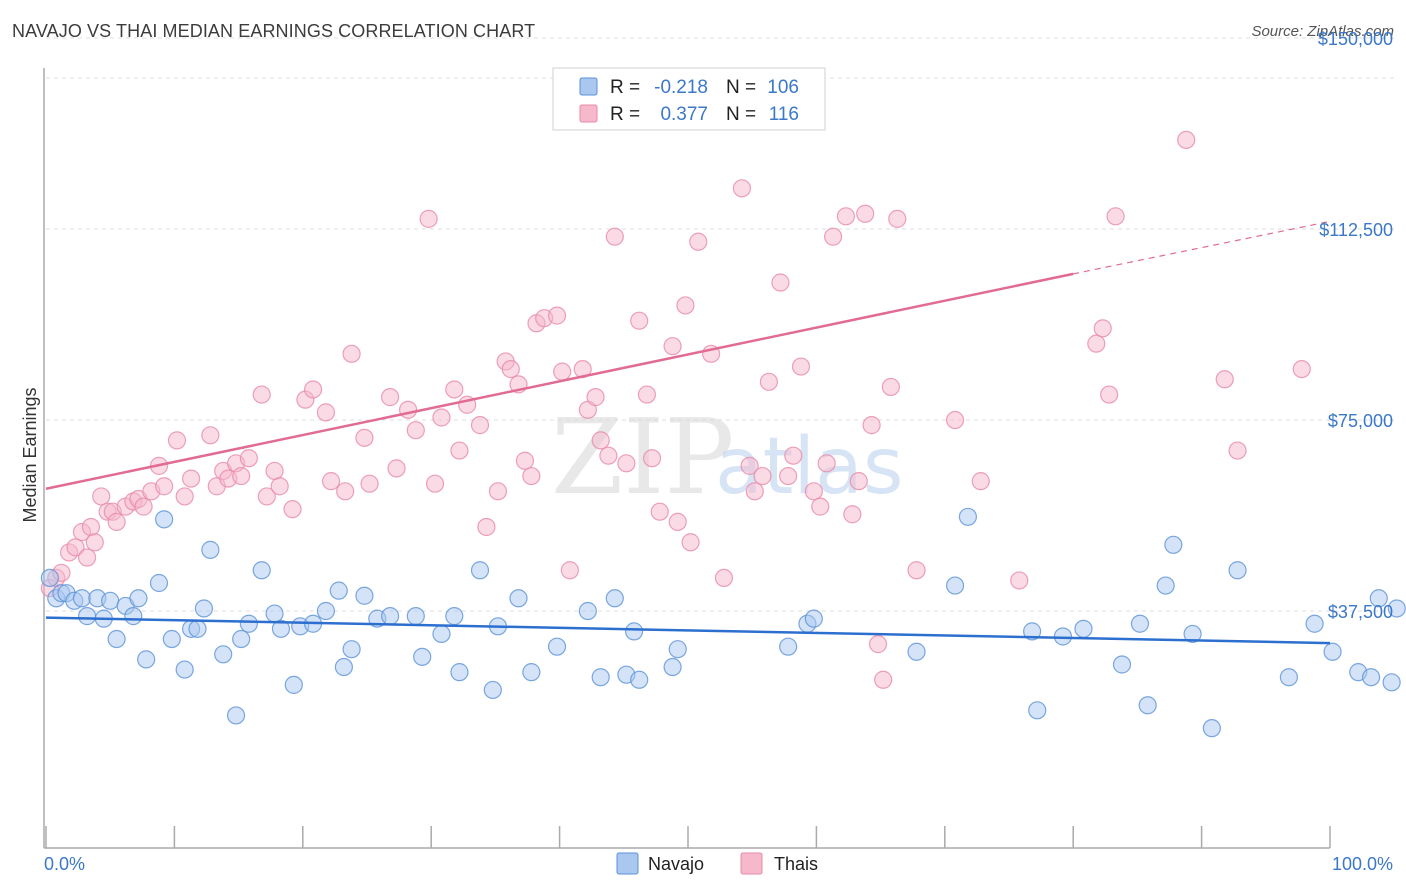 The height and width of the screenshot is (892, 1406). Describe the element at coordinates (676, 864) in the screenshot. I see `legend-navajo-label: Navajo` at that location.